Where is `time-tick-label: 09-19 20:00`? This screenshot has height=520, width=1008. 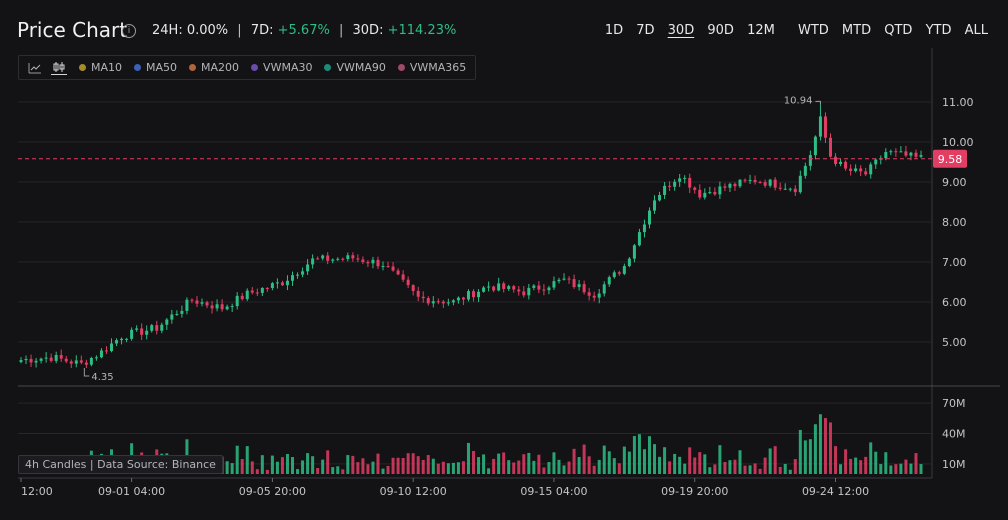 time-tick-label: 09-19 20:00 is located at coordinates (694, 491).